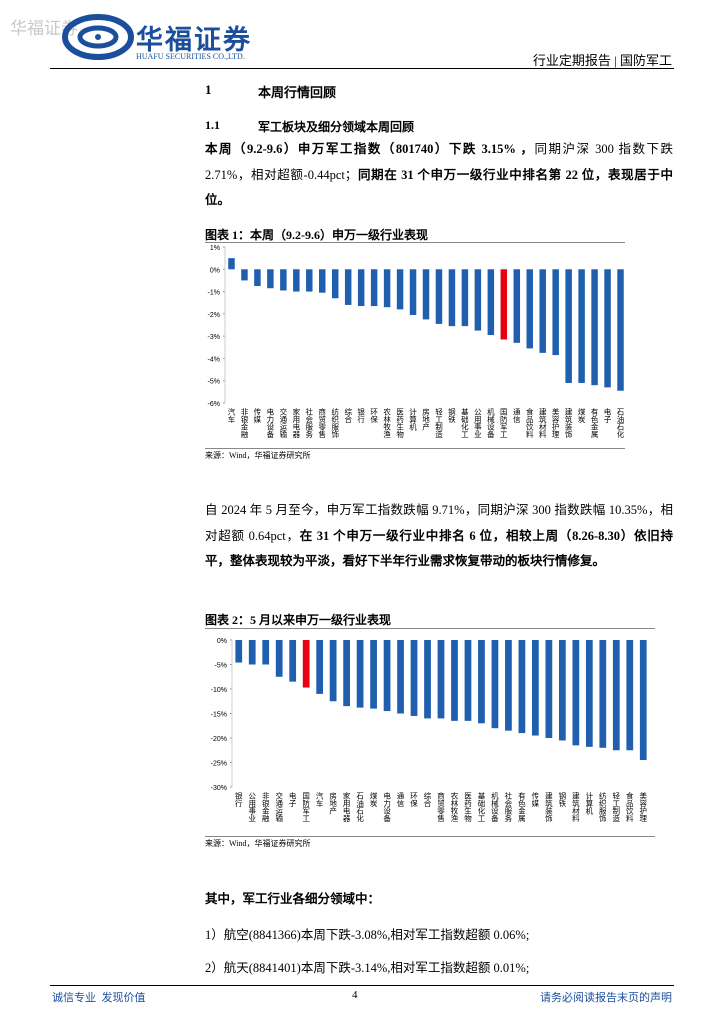  What do you see at coordinates (98, 37) in the screenshot?
I see `logo` at bounding box center [98, 37].